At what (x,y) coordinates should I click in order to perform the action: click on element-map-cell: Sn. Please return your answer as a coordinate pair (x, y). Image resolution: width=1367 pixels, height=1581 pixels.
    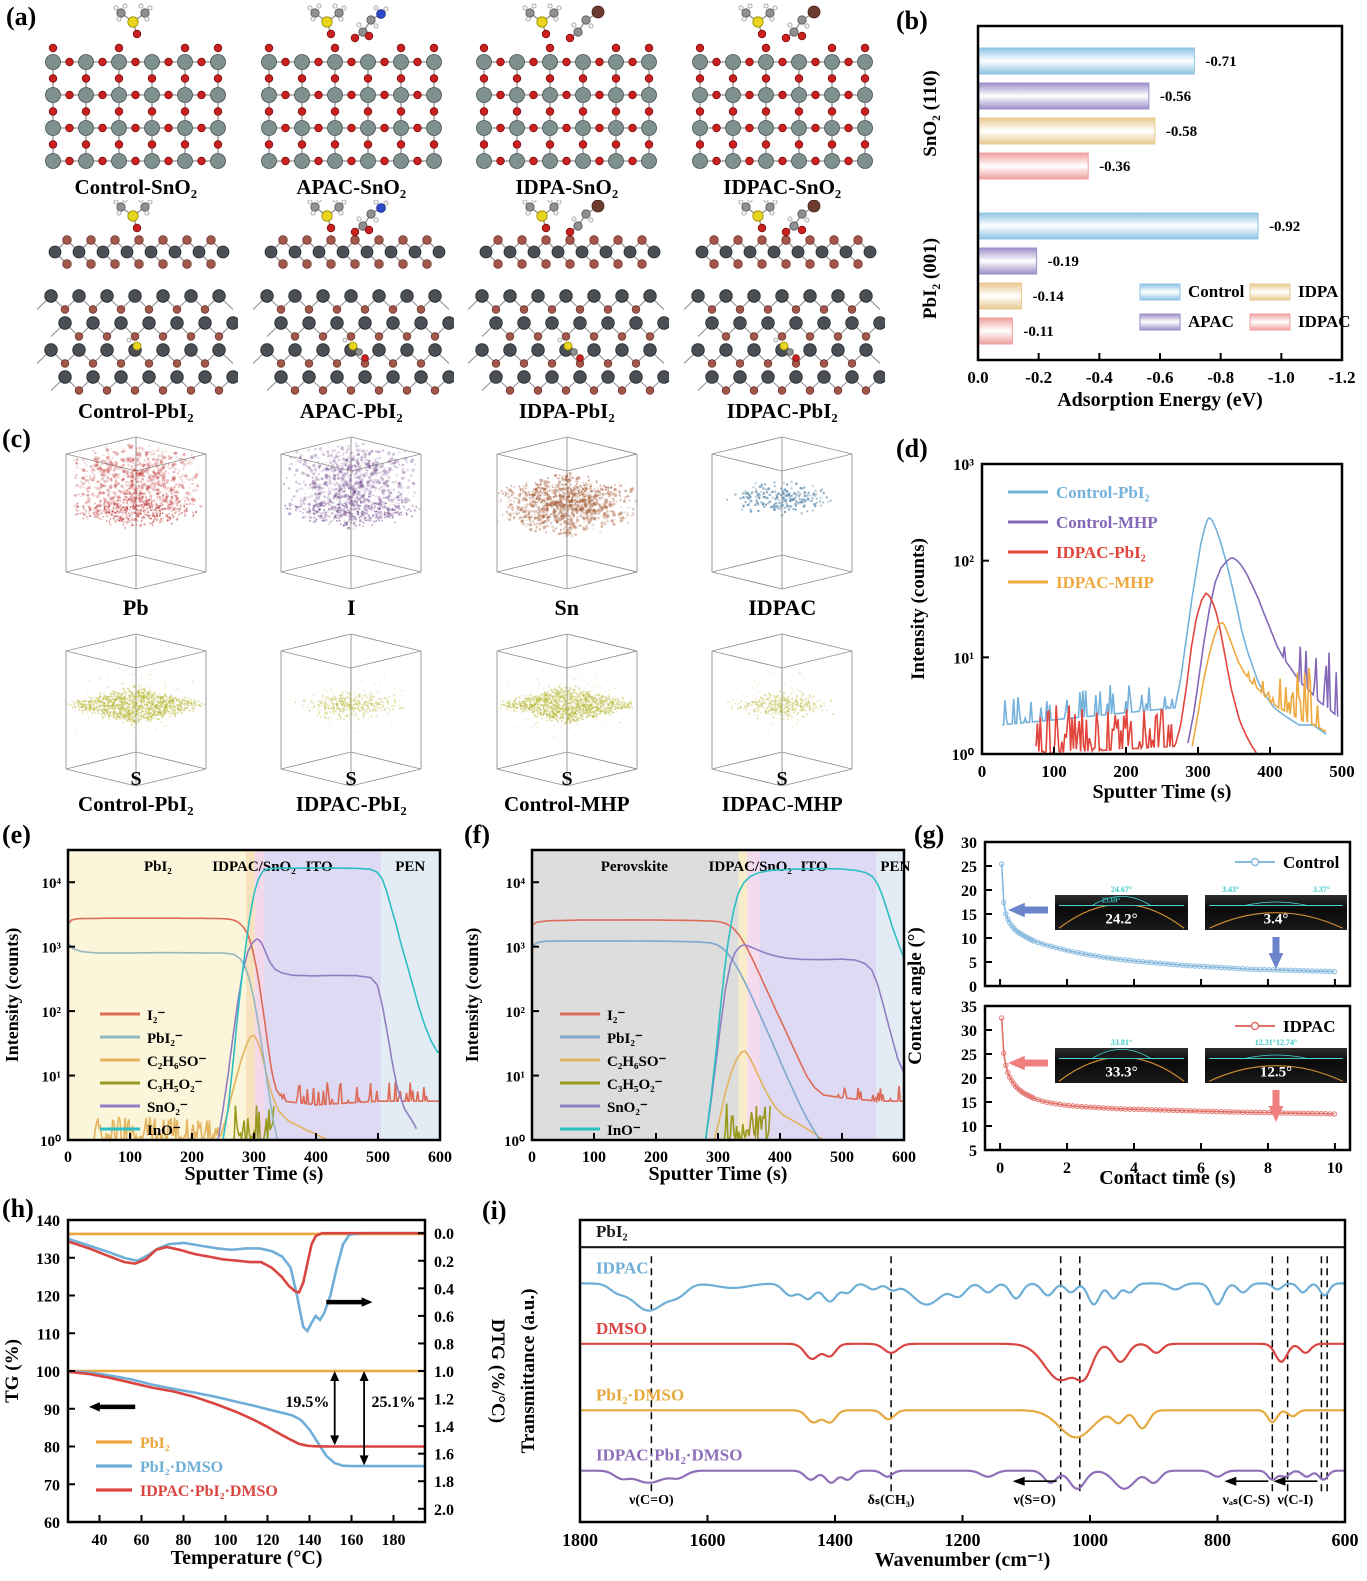
    Looking at the image, I should click on (567, 526).